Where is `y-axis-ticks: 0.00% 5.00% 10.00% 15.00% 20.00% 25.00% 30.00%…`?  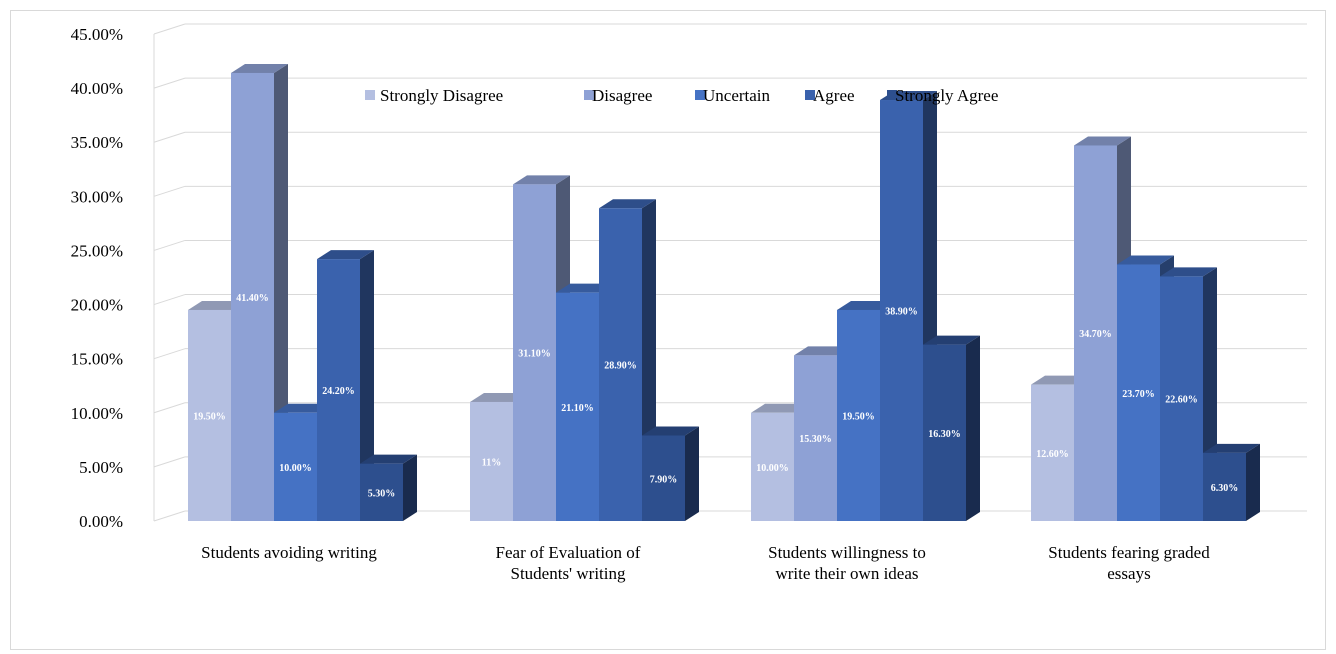
y-axis-ticks: 0.00% 5.00% 10.00% 15.00% 20.00% 25.00% 30.00%… is located at coordinates (97, 278).